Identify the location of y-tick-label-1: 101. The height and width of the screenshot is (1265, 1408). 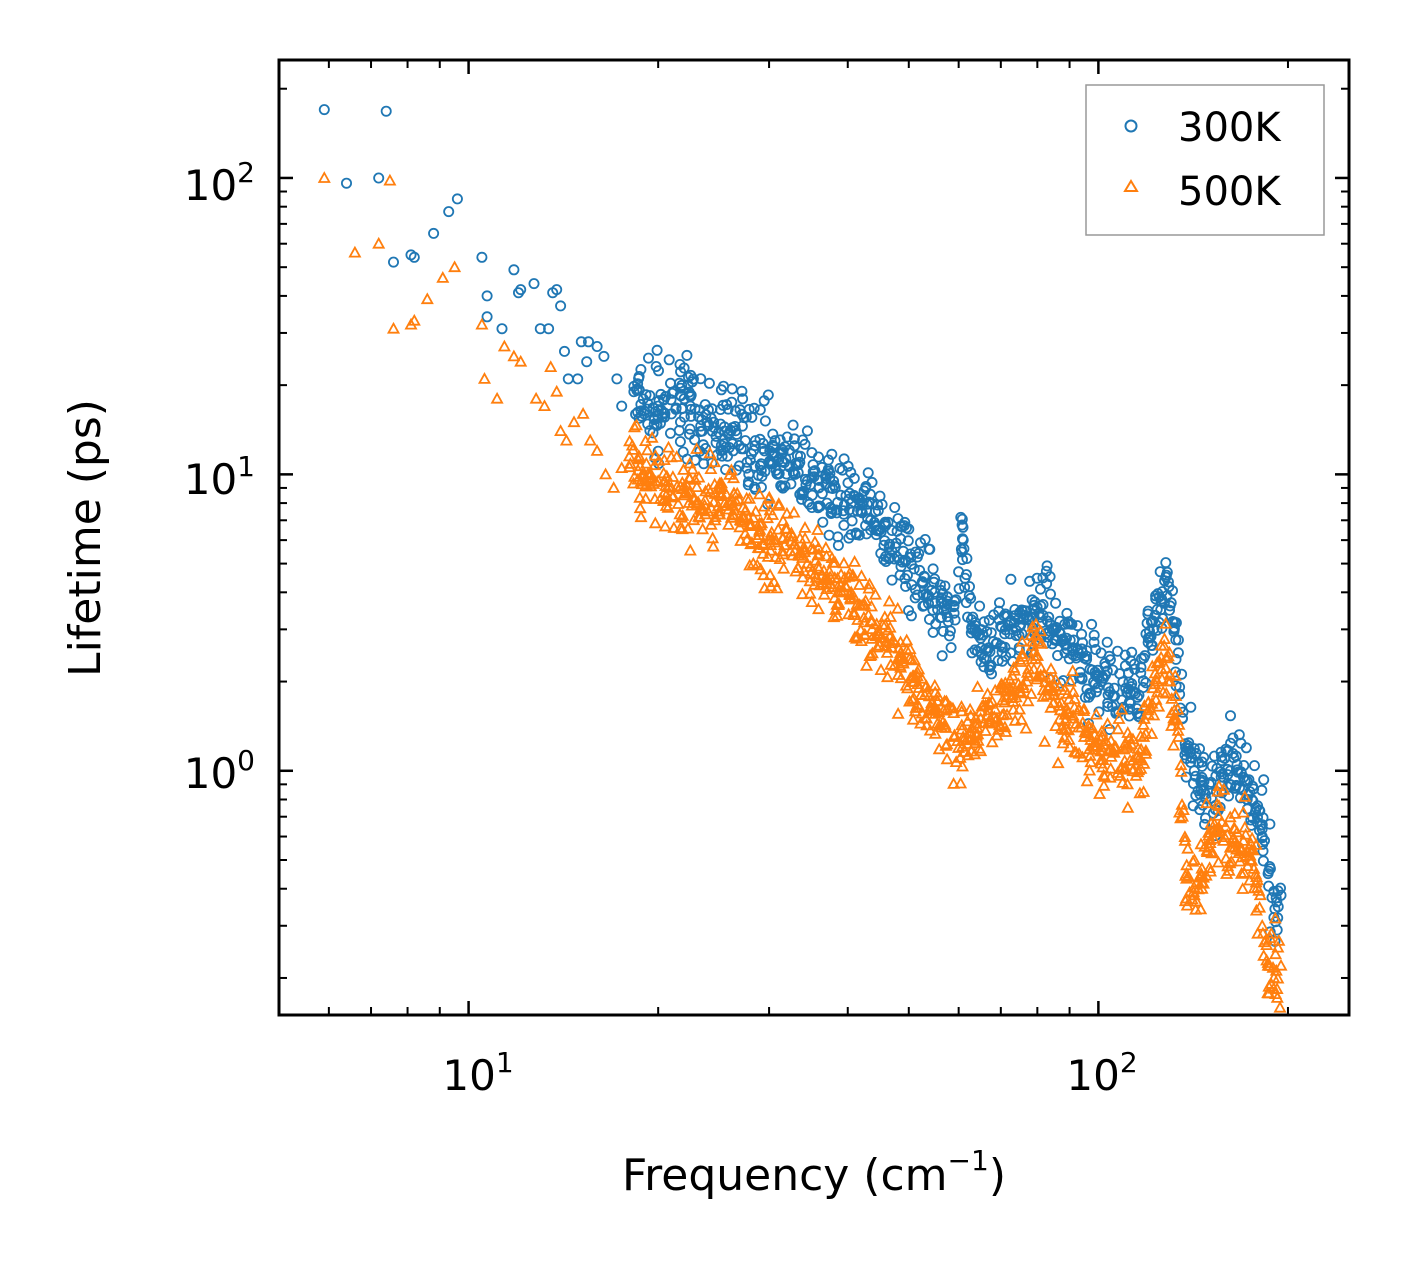
(219, 477).